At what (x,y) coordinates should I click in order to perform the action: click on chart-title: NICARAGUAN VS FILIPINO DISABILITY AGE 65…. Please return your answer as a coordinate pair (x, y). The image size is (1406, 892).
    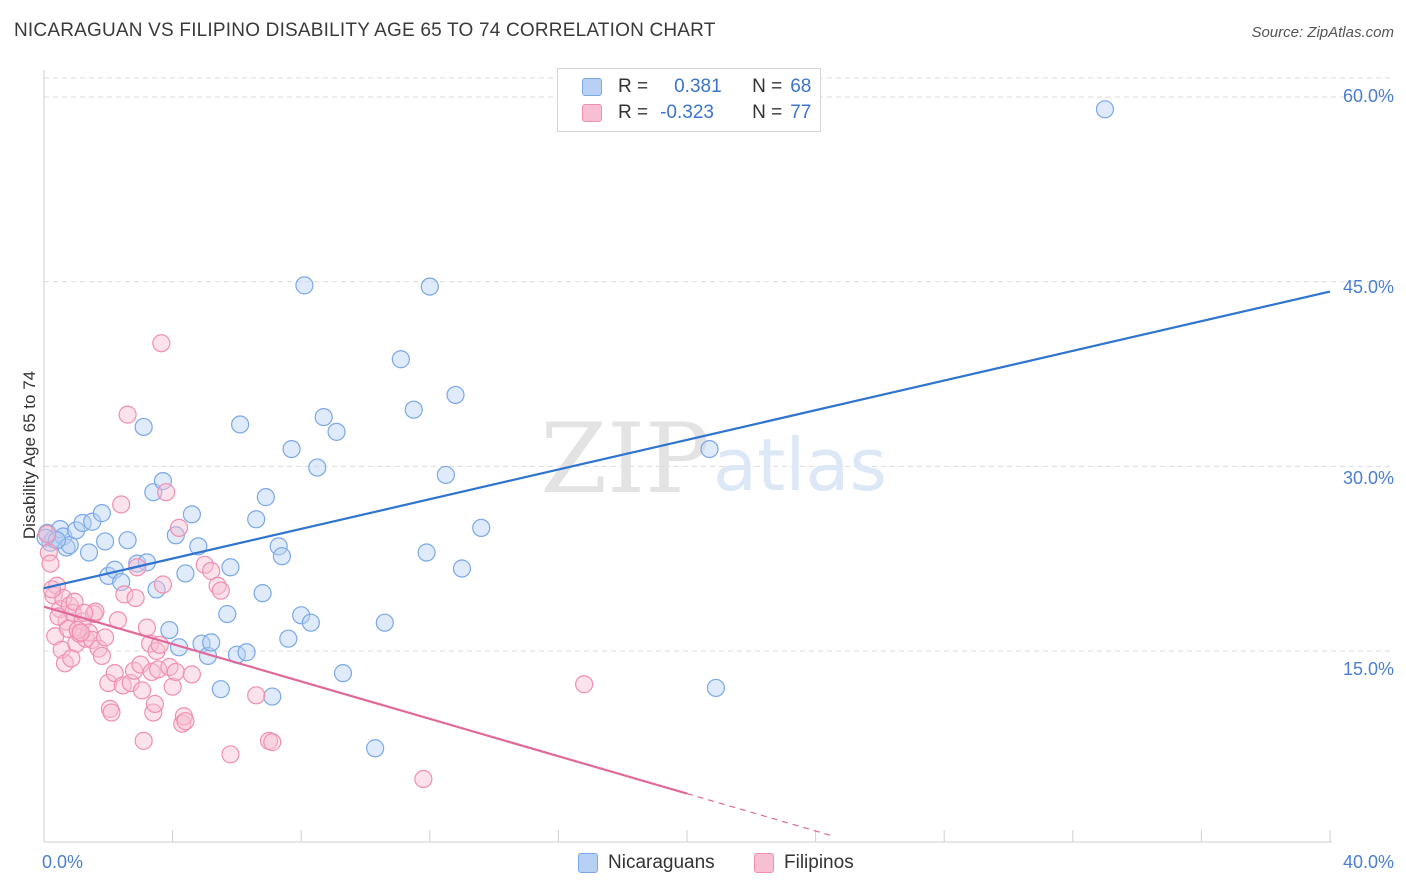
    Looking at the image, I should click on (365, 30).